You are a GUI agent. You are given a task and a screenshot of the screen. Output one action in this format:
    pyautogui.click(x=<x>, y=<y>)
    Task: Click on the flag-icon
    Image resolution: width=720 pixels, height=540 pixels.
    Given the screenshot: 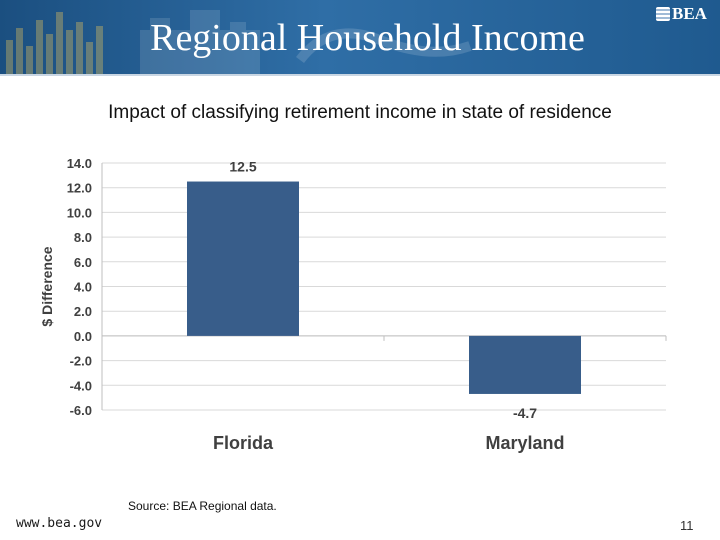 What is the action you would take?
    pyautogui.click(x=663, y=14)
    